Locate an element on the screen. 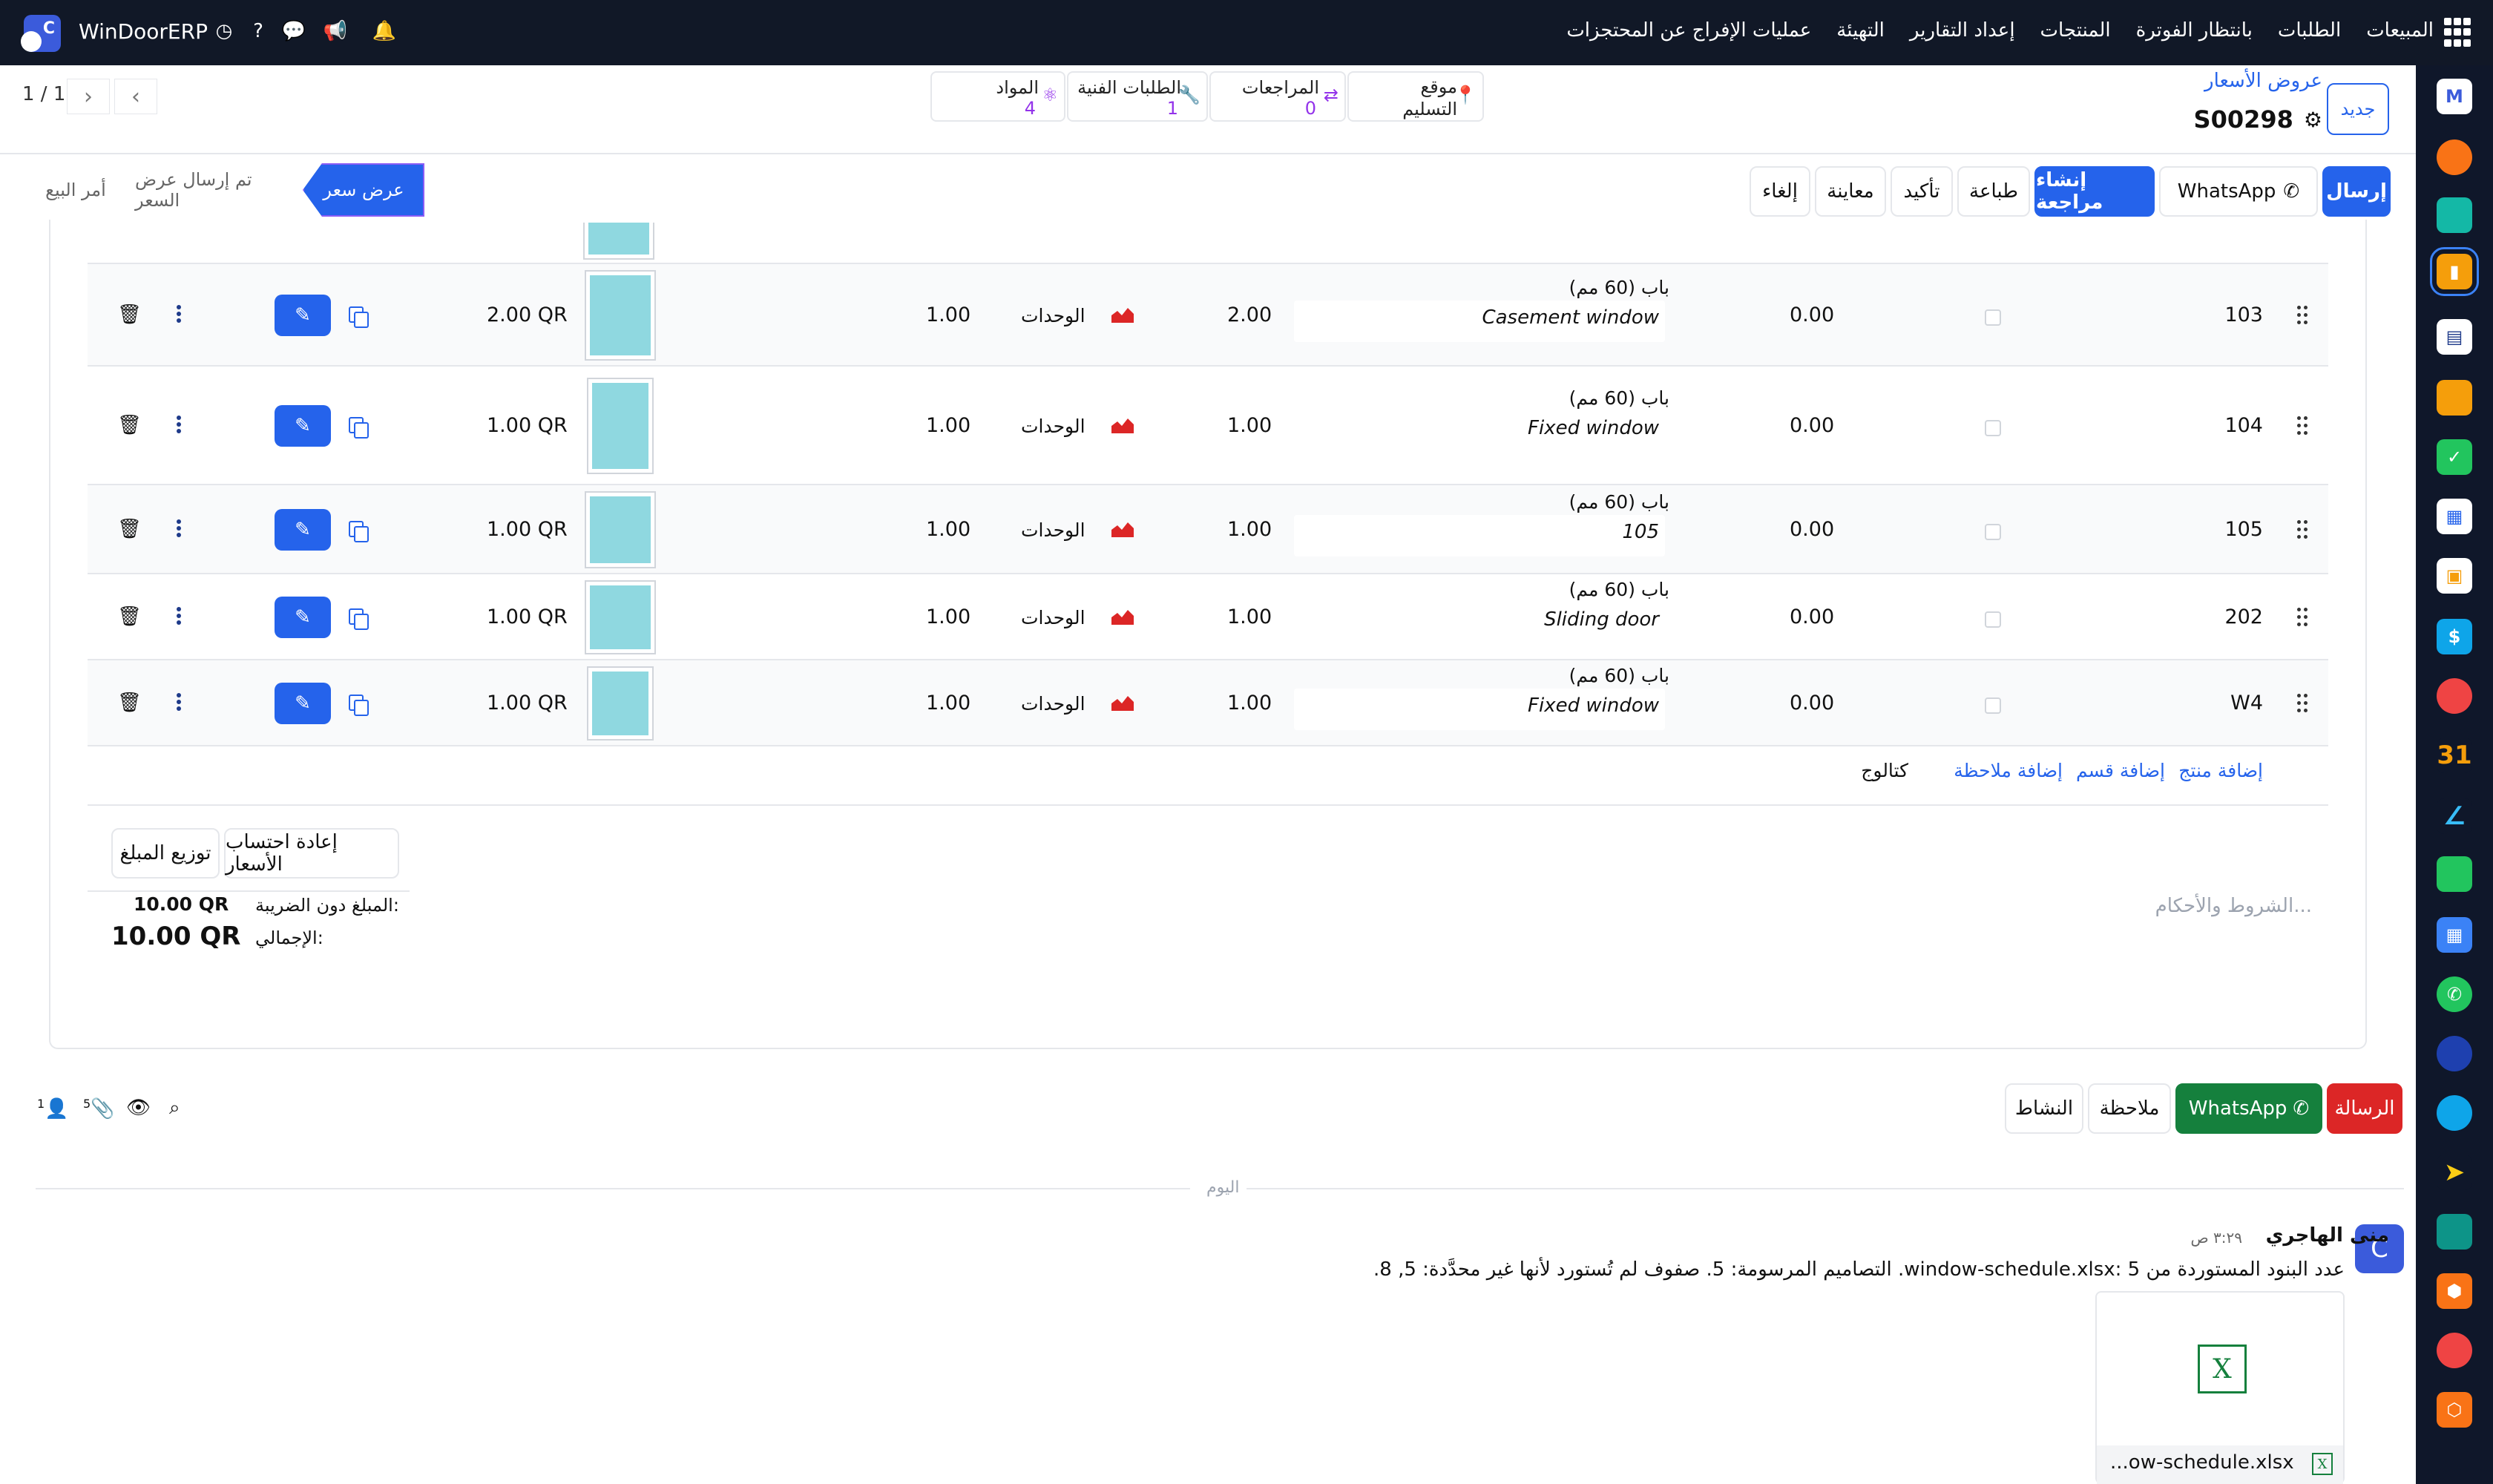 The image size is (2493, 1484). whatsapp-app-icon: ✆ is located at coordinates (2454, 994).